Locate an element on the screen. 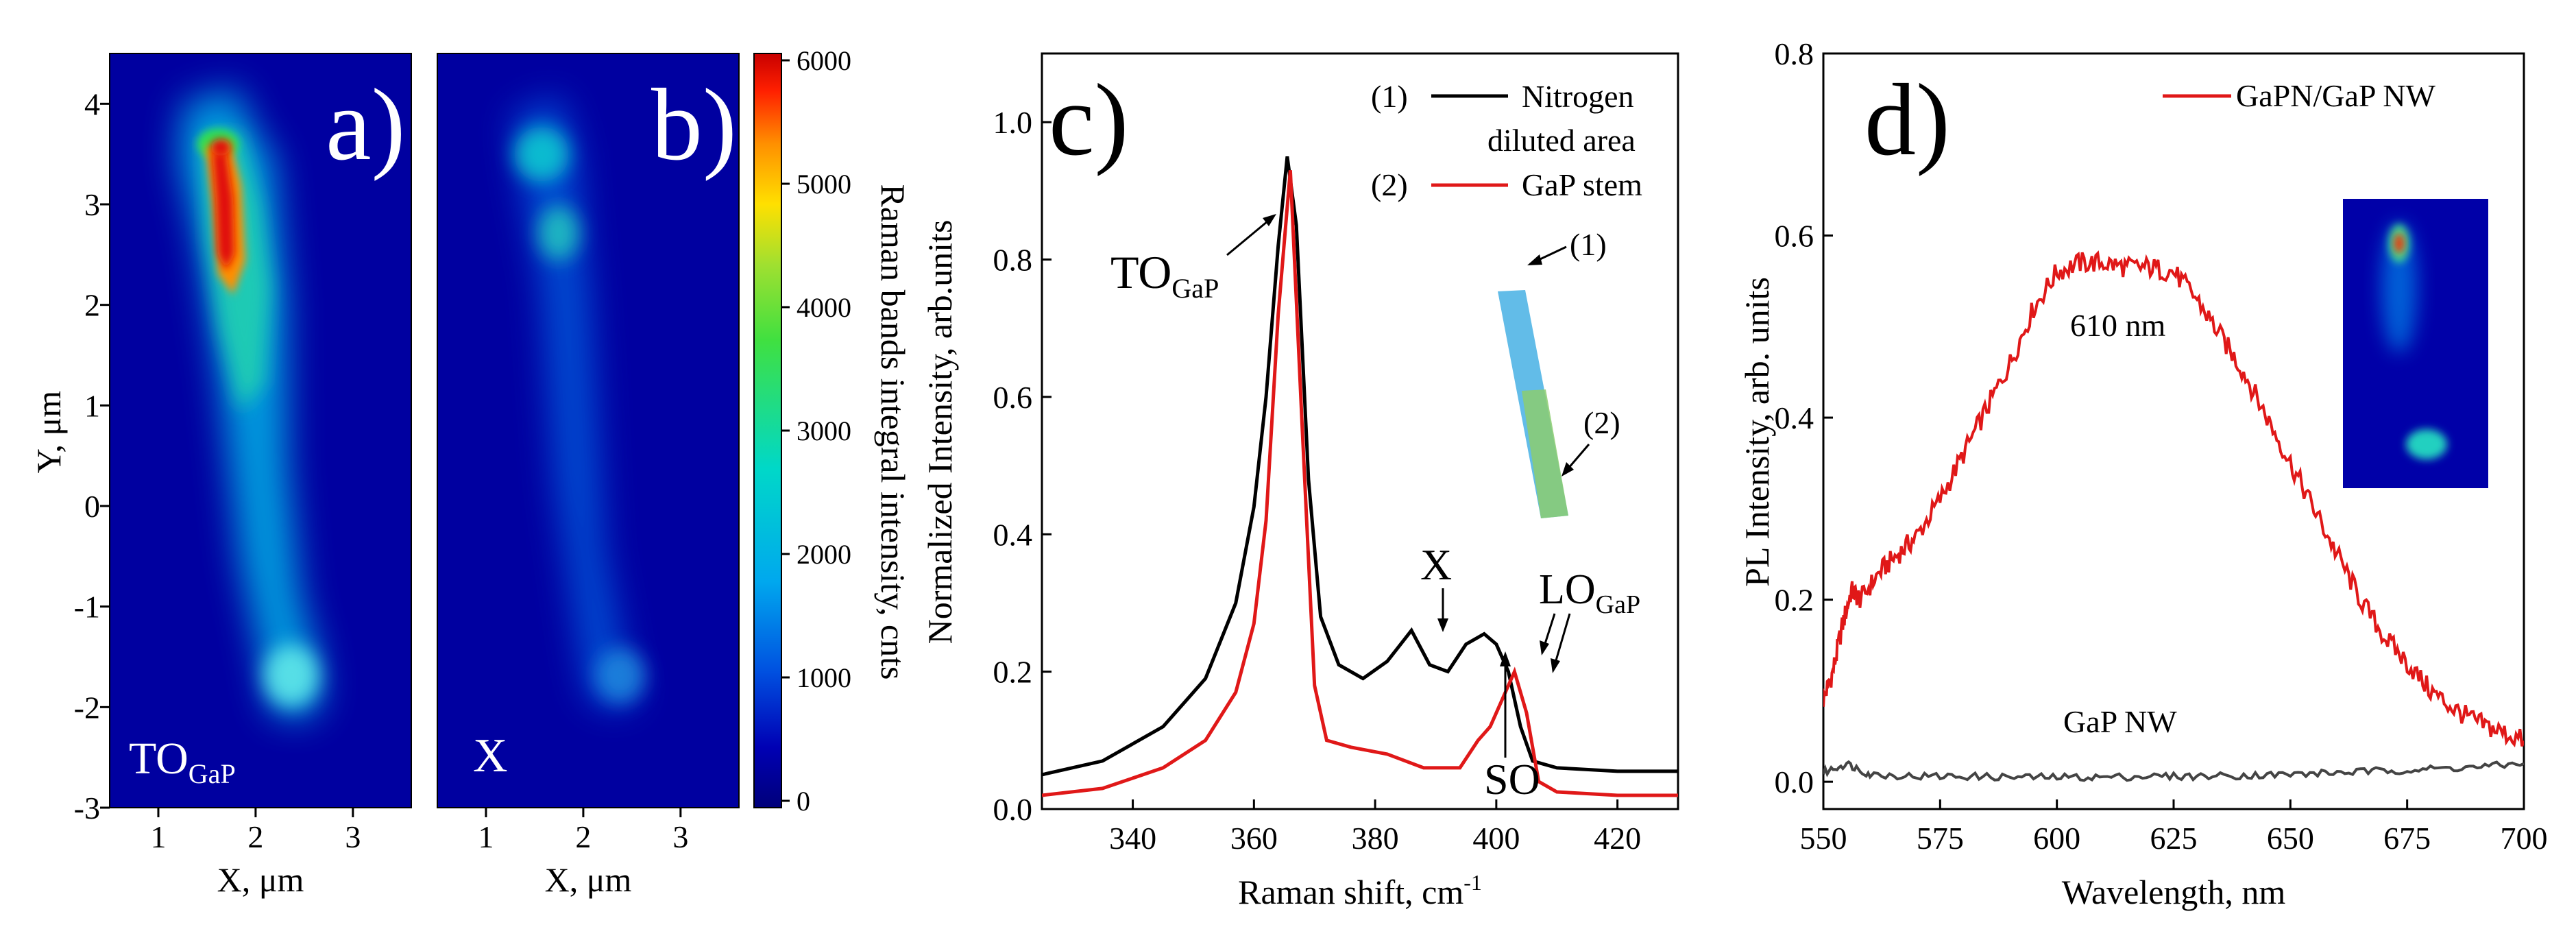 The width and height of the screenshot is (2576, 940). panel-d-y-axis: 0.0 0.2 0.4 0.6 0.8 is located at coordinates (1804, 417).